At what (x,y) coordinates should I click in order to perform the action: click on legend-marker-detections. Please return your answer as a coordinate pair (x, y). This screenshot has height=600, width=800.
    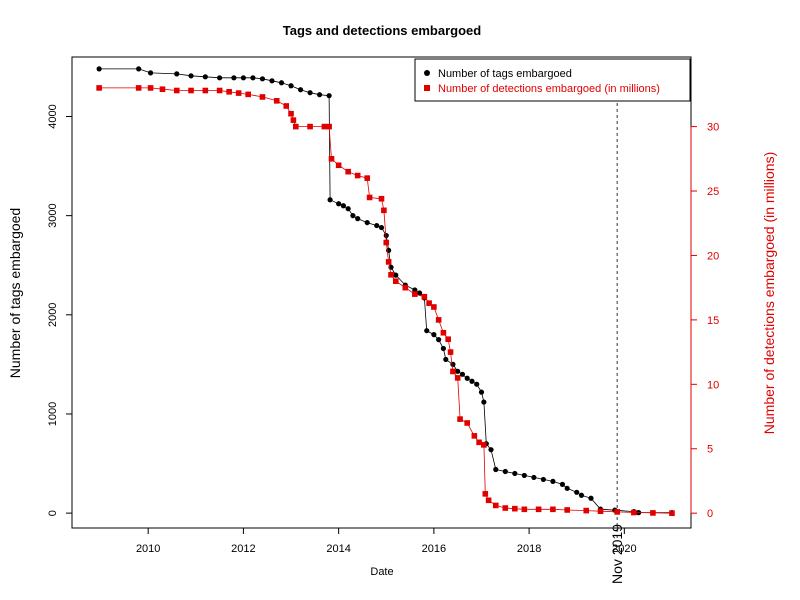
    Looking at the image, I should click on (427, 88).